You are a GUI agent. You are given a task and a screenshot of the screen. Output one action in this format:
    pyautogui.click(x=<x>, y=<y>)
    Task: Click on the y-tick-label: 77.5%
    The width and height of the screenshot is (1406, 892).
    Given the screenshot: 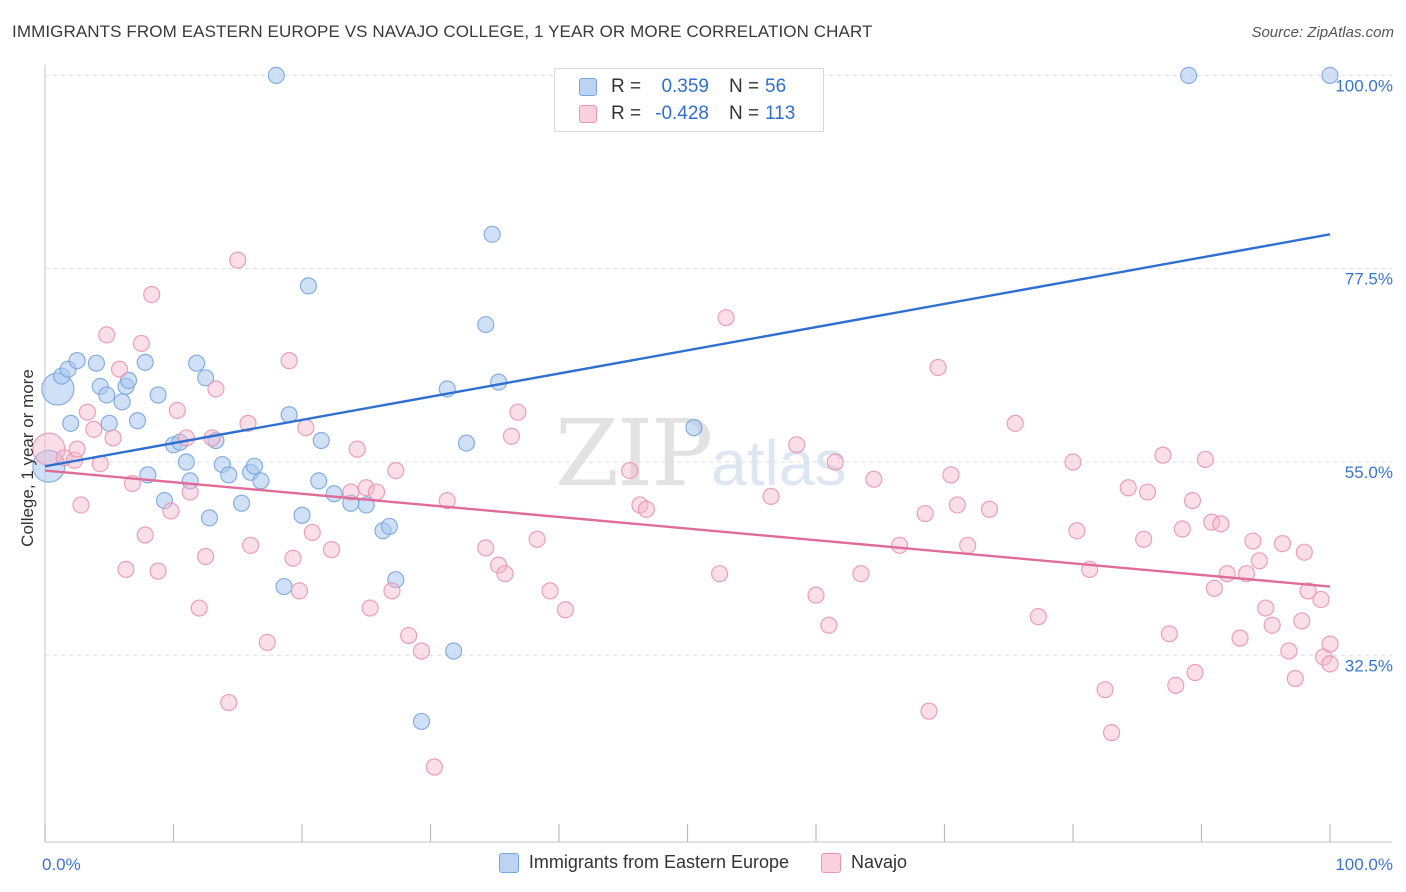 What is the action you would take?
    pyautogui.click(x=1369, y=279)
    